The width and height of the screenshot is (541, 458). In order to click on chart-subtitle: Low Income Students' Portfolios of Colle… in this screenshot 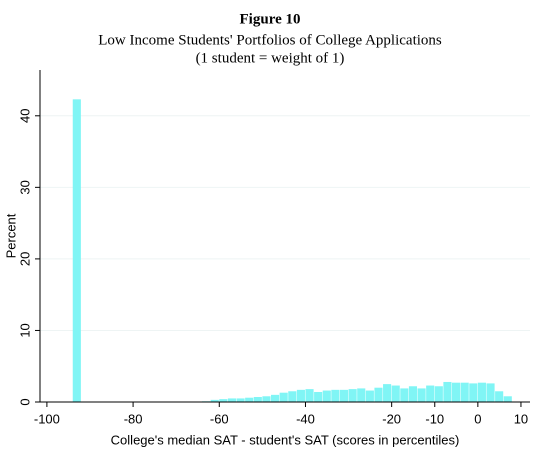, I will do `click(270, 40)`.